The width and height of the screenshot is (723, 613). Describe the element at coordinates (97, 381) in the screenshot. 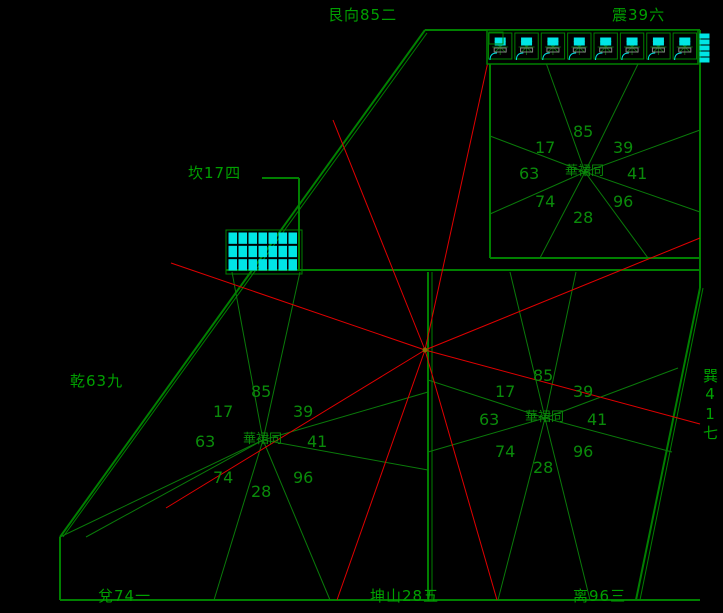

I see `direction-label-qian: 乾63九` at that location.